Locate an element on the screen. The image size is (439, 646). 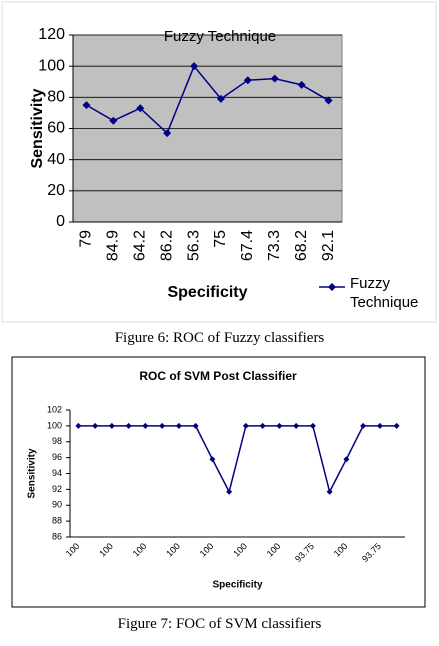
y-tick-label: 60 is located at coordinates (56, 128).